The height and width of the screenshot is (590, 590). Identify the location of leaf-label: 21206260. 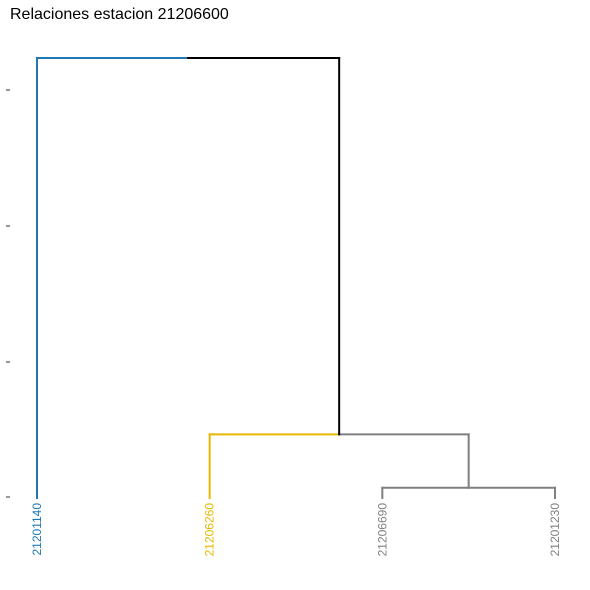
(210, 530).